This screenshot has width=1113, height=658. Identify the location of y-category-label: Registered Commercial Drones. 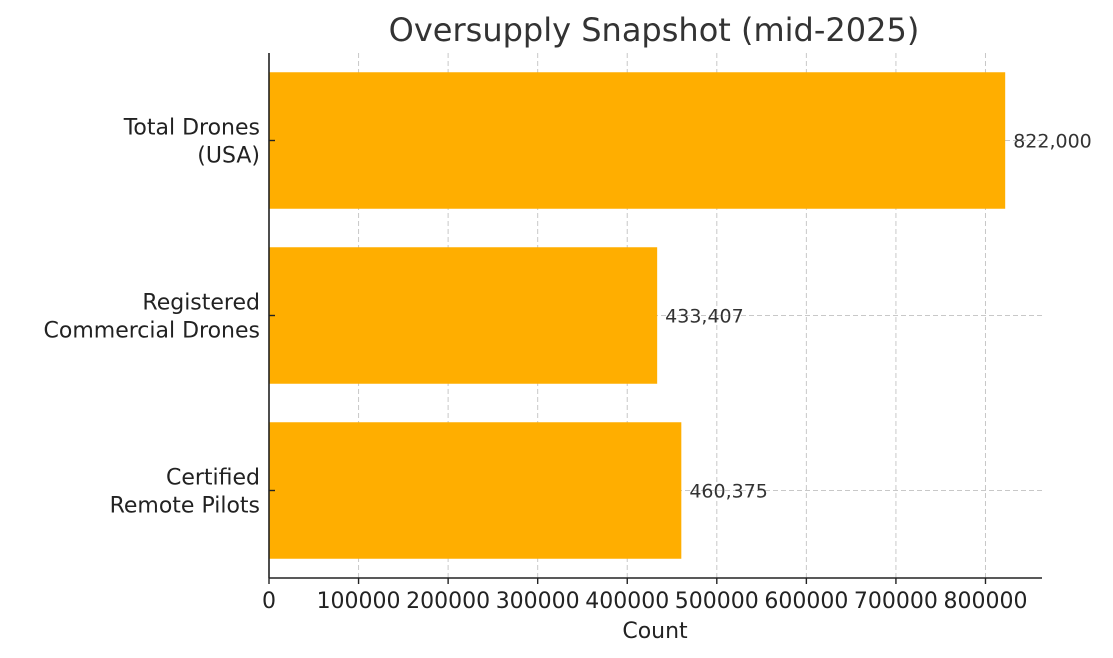
(152, 317).